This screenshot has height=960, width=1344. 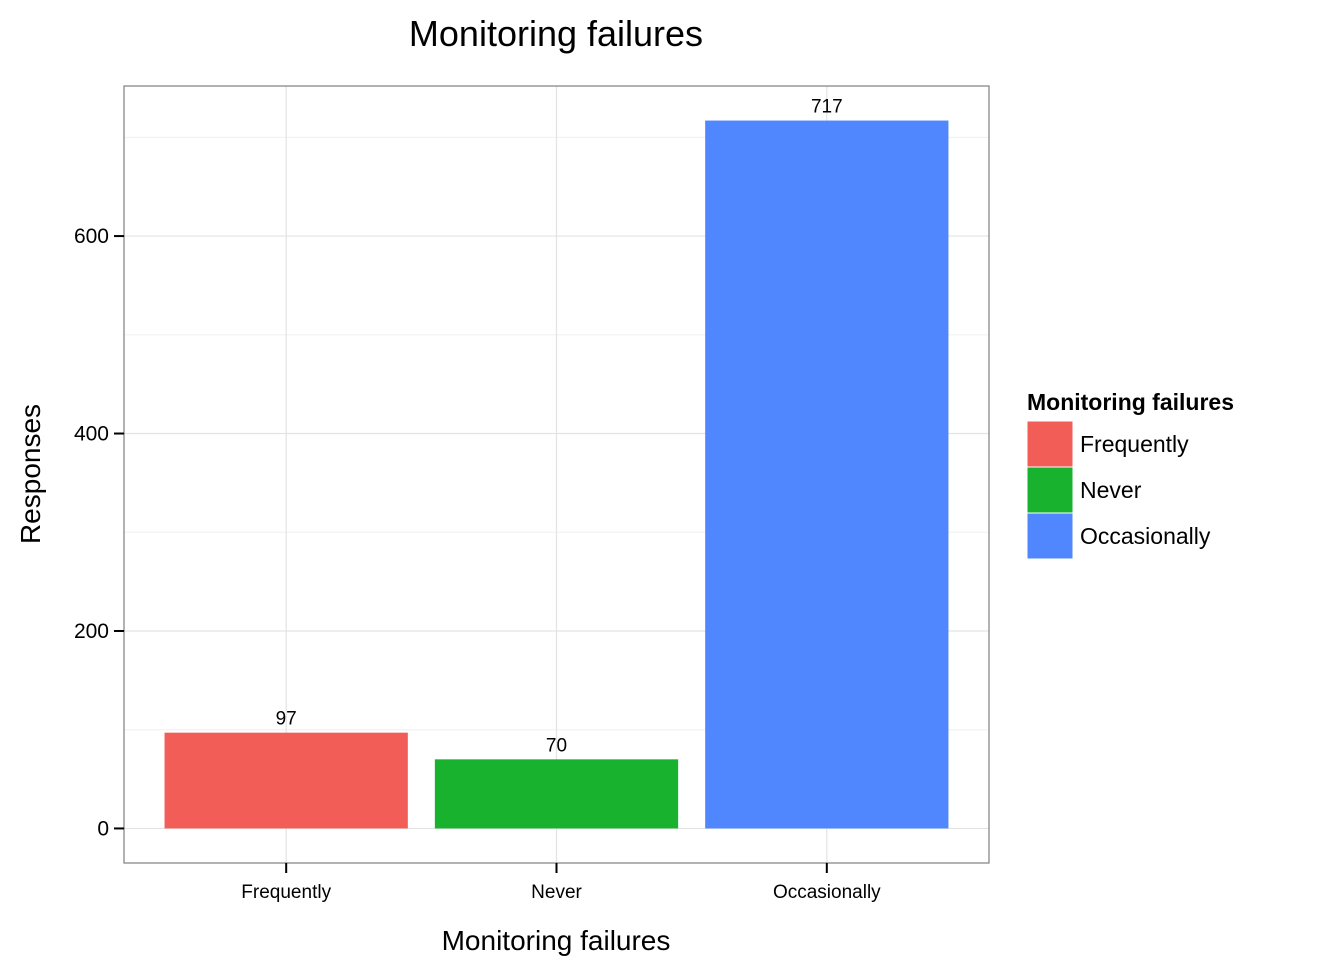 What do you see at coordinates (91, 434) in the screenshot?
I see `y-tick-label: 400` at bounding box center [91, 434].